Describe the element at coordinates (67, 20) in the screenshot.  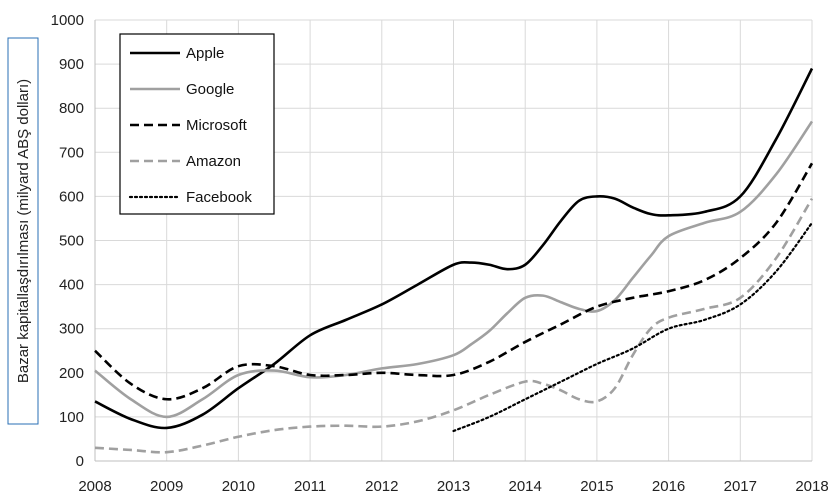
I see `y-tick-label: 1000` at that location.